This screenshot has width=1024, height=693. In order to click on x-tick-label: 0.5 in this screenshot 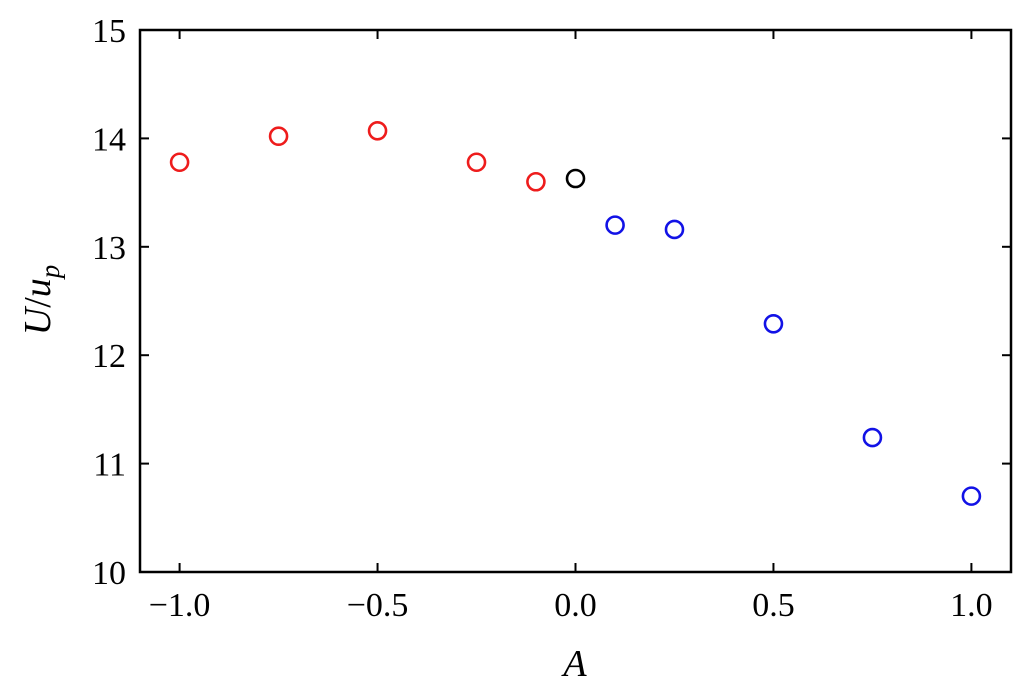, I will do `click(773, 605)`.